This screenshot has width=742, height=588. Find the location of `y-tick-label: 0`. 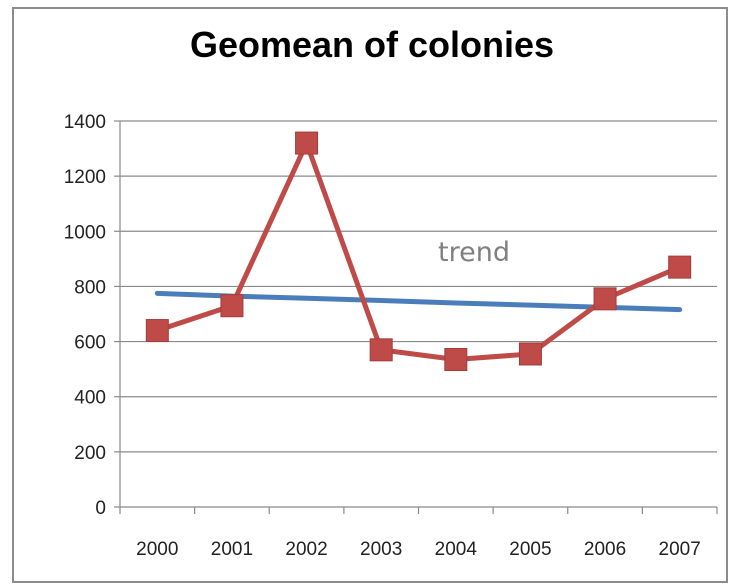

y-tick-label: 0 is located at coordinates (100, 508).